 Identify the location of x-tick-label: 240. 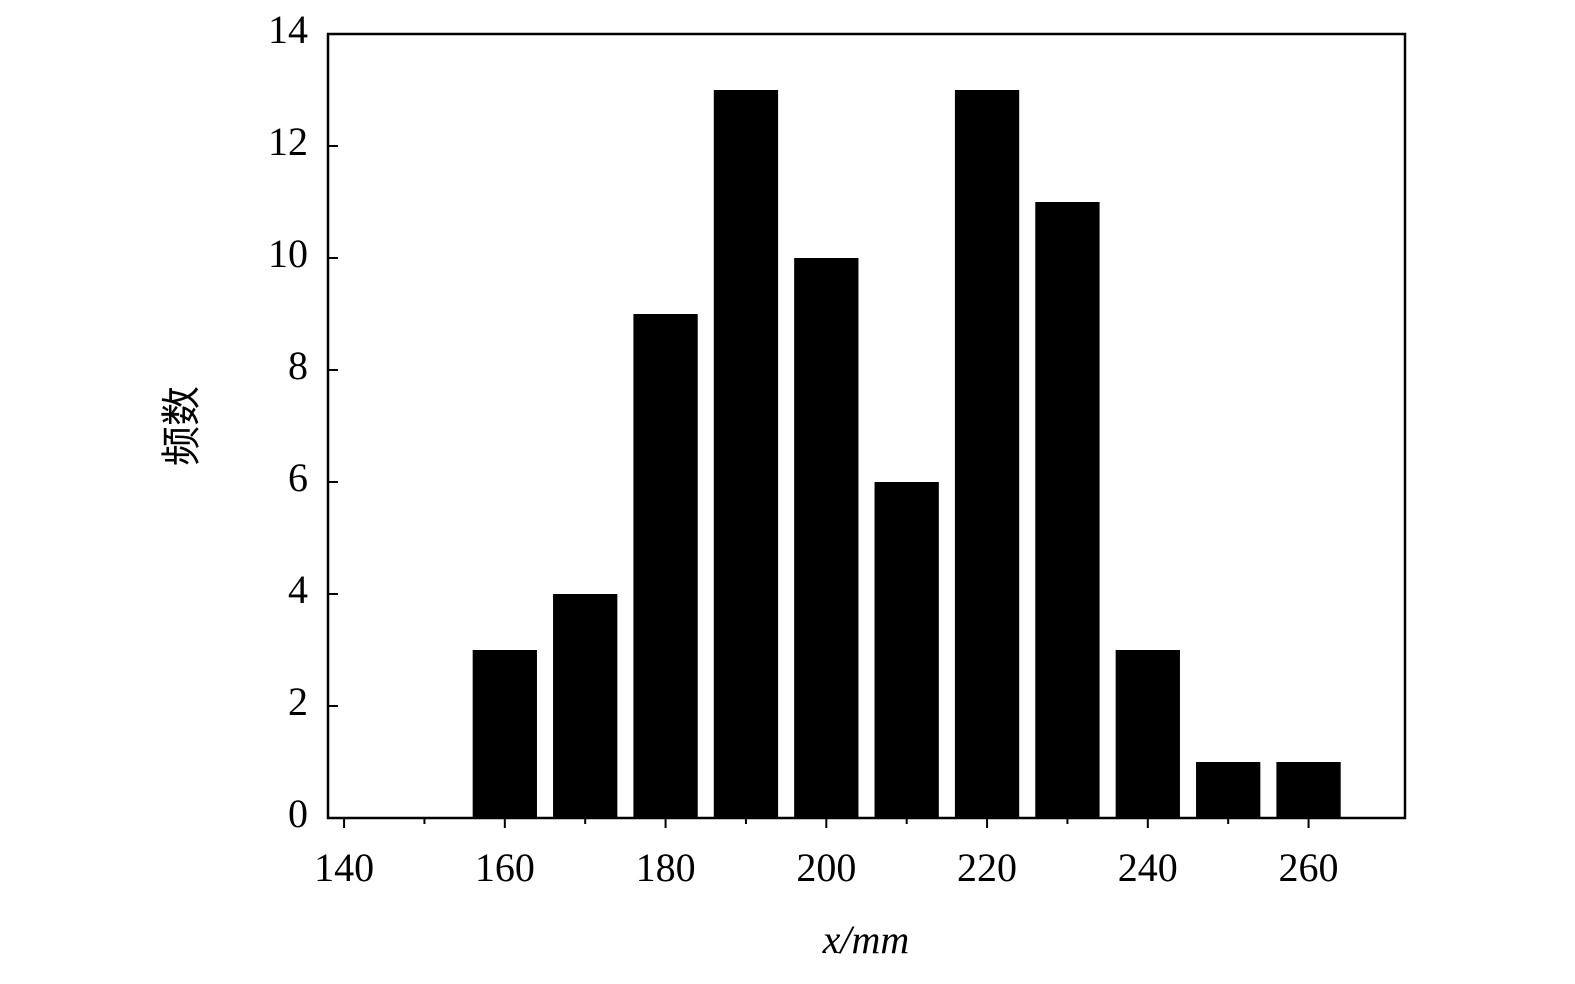
(1148, 867).